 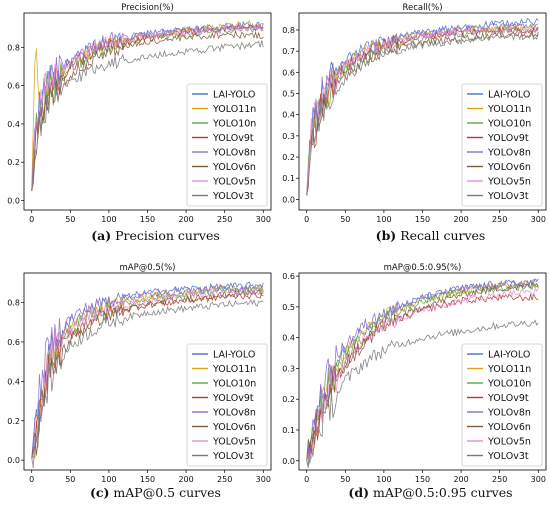 What do you see at coordinates (440, 235) in the screenshot?
I see `caption-text: Recall curves` at bounding box center [440, 235].